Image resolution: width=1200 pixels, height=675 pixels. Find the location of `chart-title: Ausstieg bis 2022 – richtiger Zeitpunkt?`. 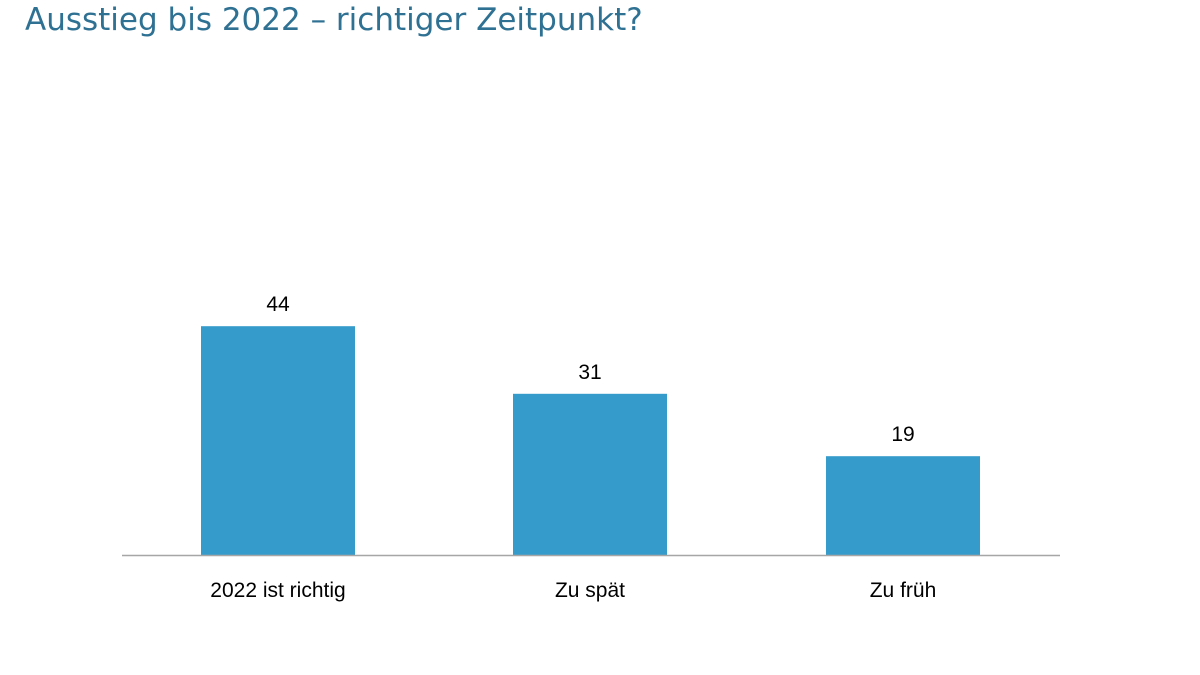

chart-title: Ausstieg bis 2022 – richtiger Zeitpunkt? is located at coordinates (334, 20).